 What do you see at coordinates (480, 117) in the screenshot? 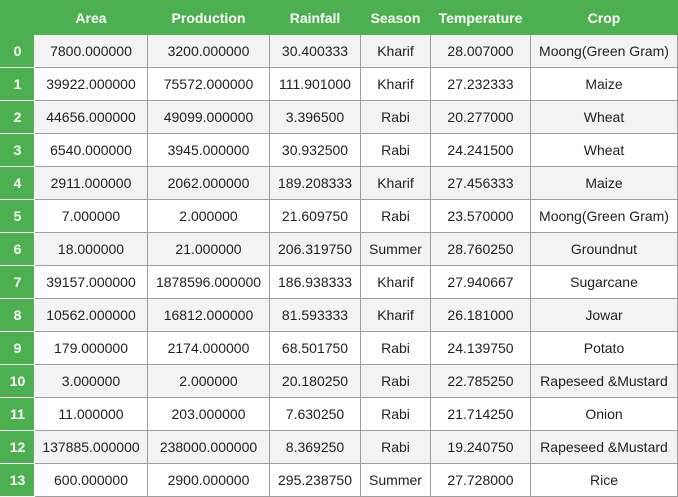
I see `cell-temperature: 20.277000` at bounding box center [480, 117].